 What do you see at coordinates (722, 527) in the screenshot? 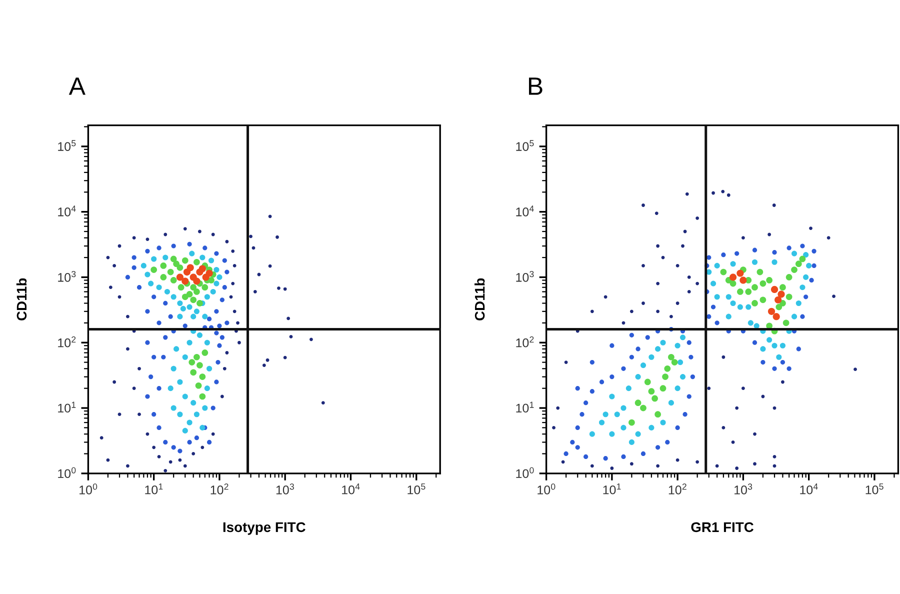
I see `x-axis-title: GR1 FITC` at bounding box center [722, 527].